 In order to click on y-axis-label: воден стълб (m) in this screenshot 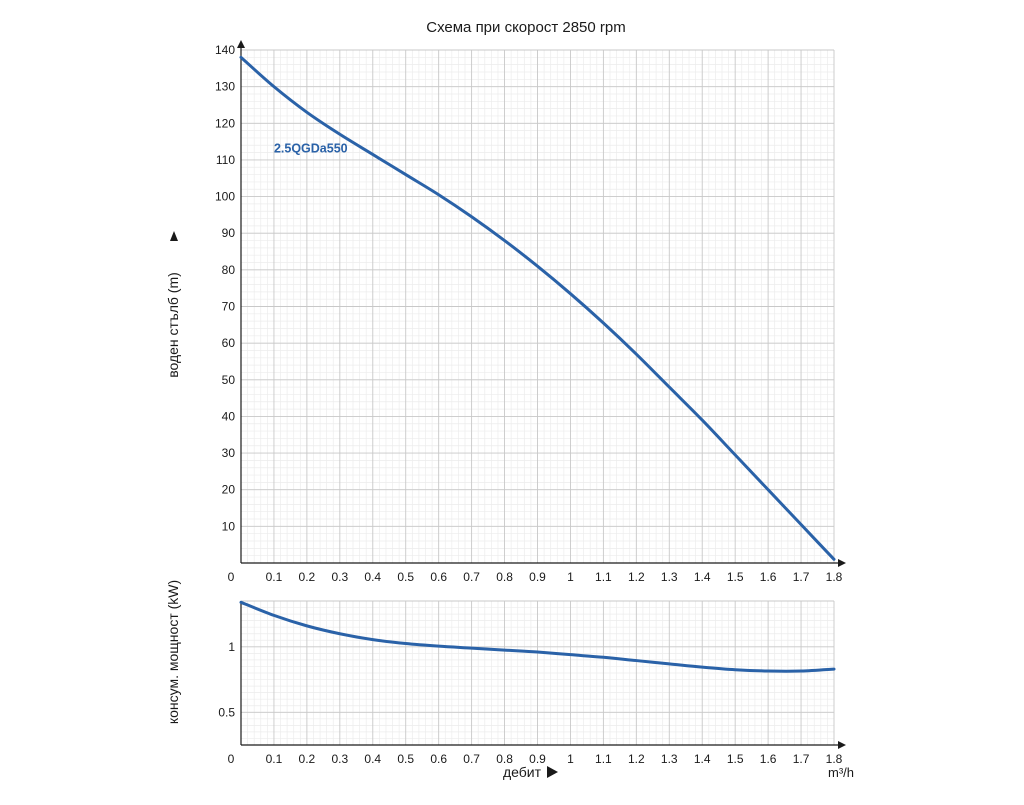, I will do `click(173, 325)`.